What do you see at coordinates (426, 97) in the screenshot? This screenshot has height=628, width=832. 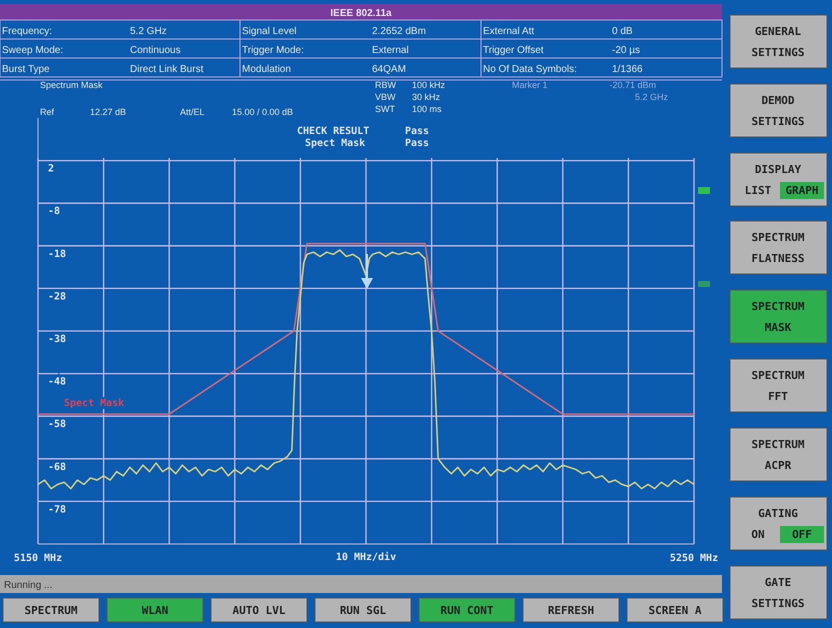 I see `text: 30 kHz` at bounding box center [426, 97].